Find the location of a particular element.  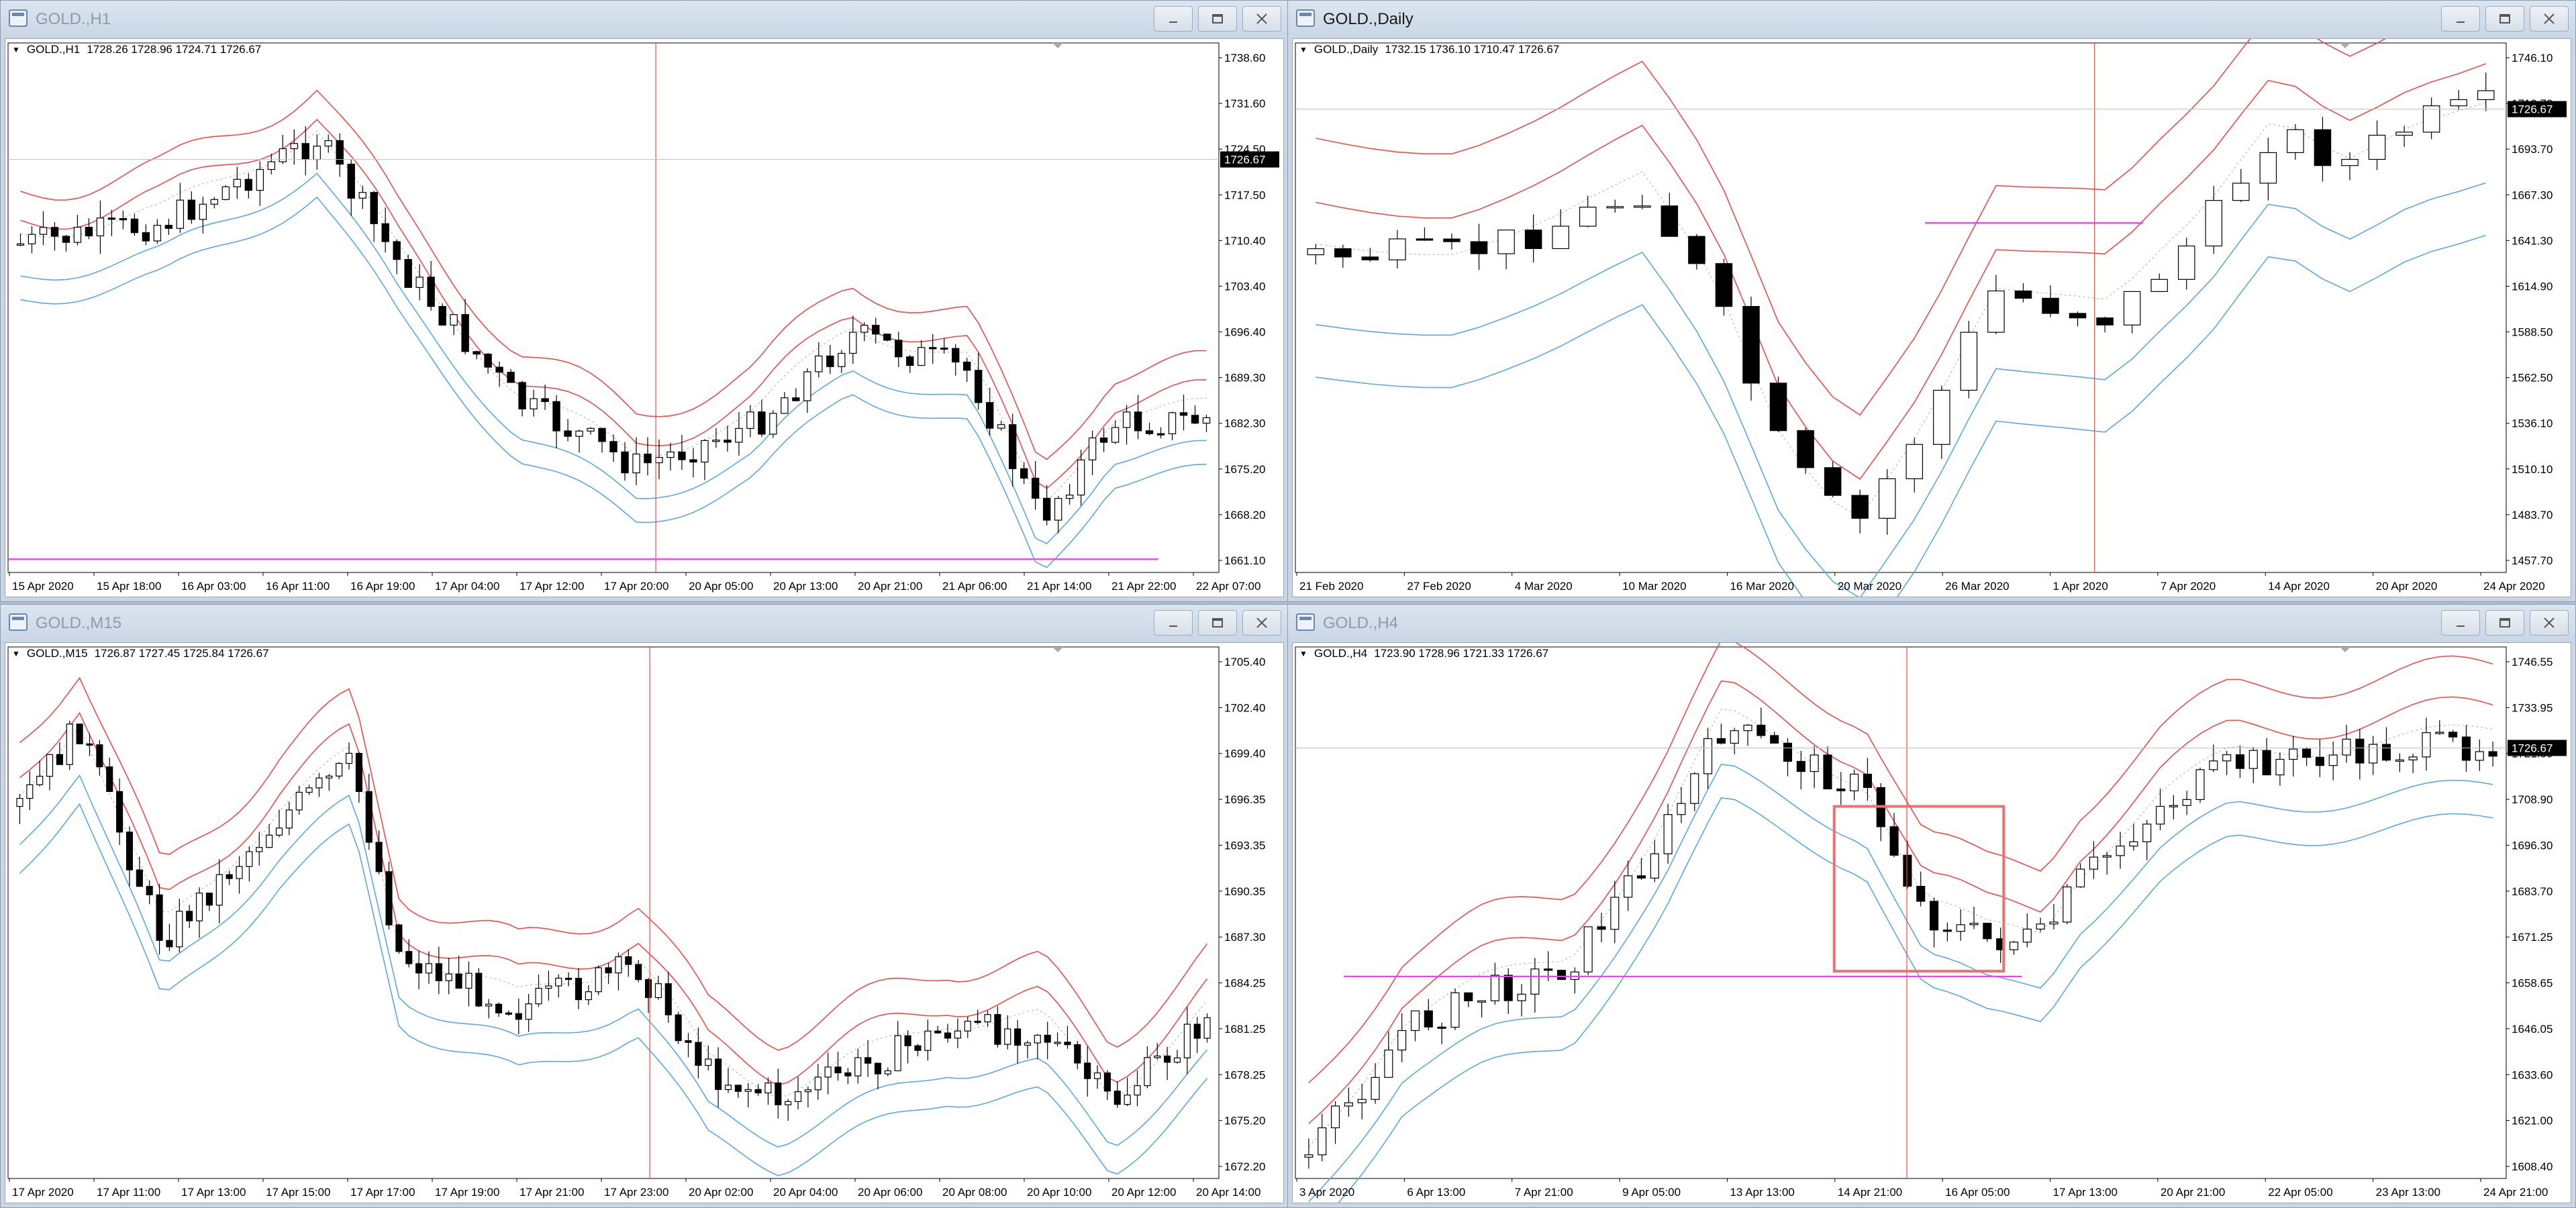

bollinger-lower-line is located at coordinates (613, 961).